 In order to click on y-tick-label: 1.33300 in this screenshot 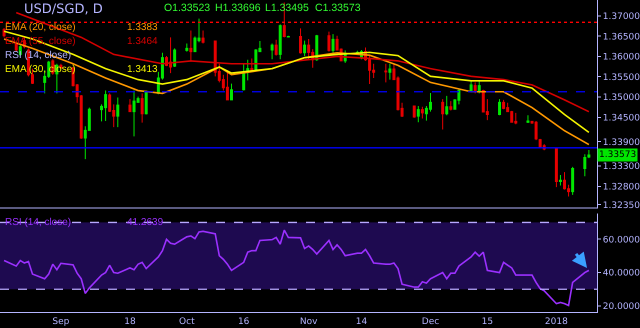, I will do `click(621, 167)`.